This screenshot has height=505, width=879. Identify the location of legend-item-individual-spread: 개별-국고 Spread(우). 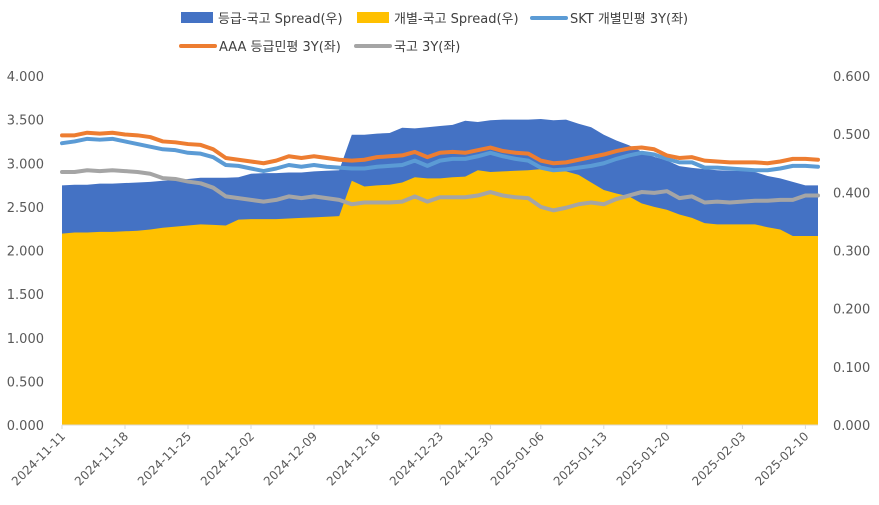
(438, 19).